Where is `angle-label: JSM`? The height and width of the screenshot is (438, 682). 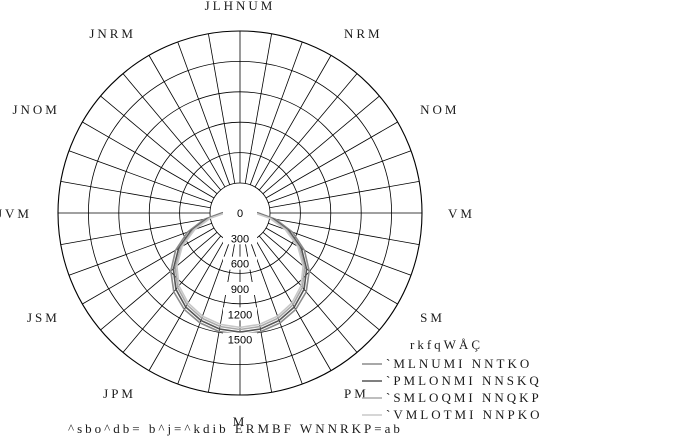
angle-label: JSM is located at coordinates (43, 317).